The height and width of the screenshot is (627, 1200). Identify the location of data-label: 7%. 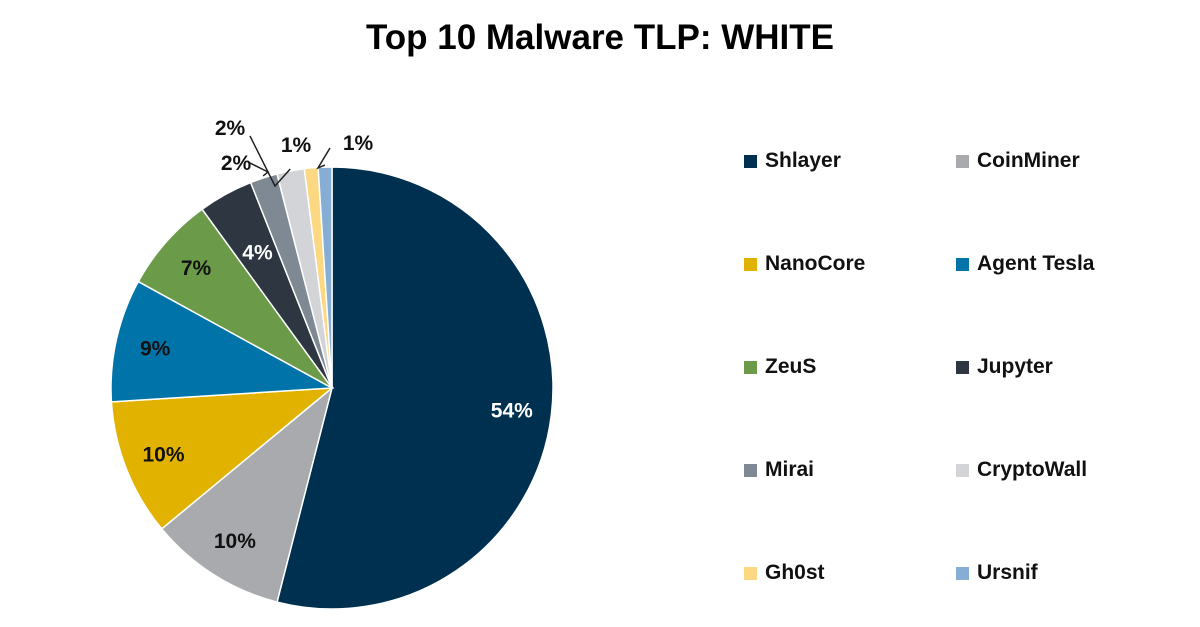
(196, 268).